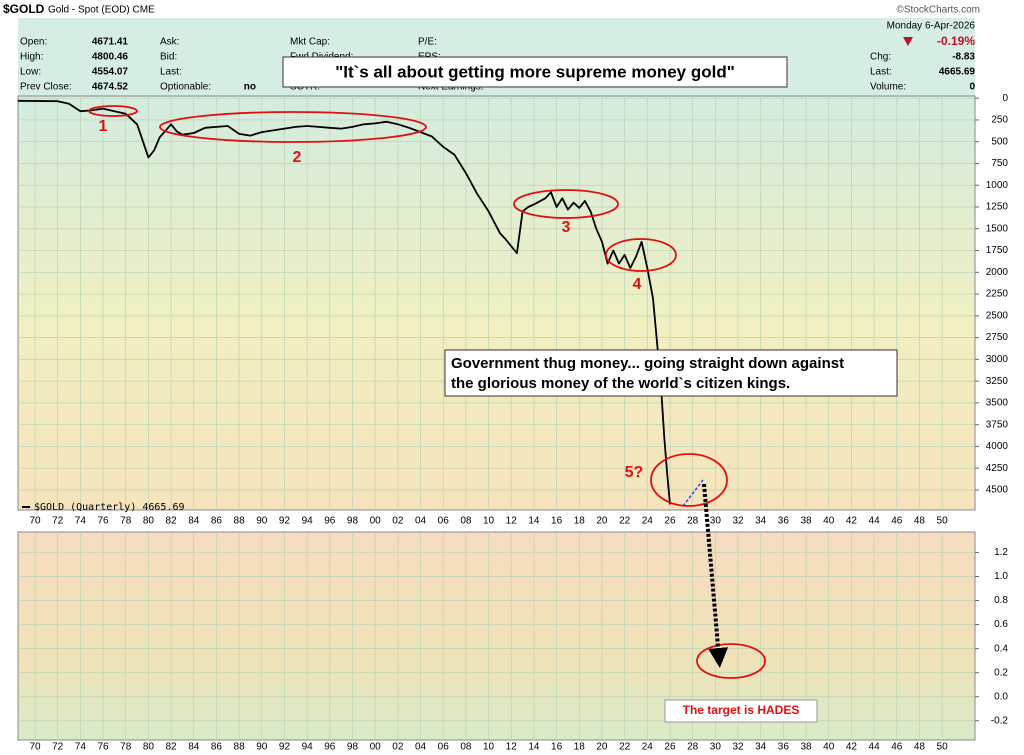 The image size is (1024, 755). What do you see at coordinates (999, 163) in the screenshot?
I see `y-tick-label: 750` at bounding box center [999, 163].